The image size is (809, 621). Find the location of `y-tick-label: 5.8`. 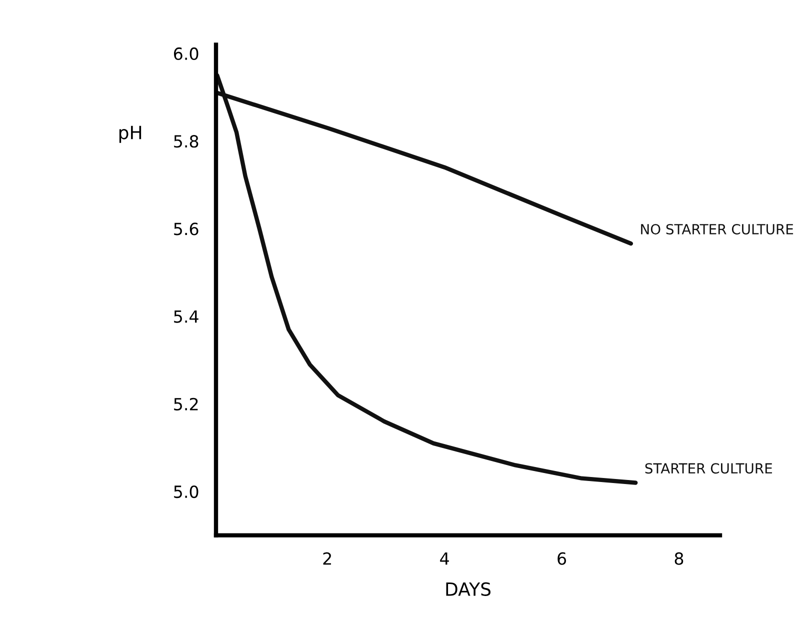

y-tick-label: 5.8 is located at coordinates (186, 141).